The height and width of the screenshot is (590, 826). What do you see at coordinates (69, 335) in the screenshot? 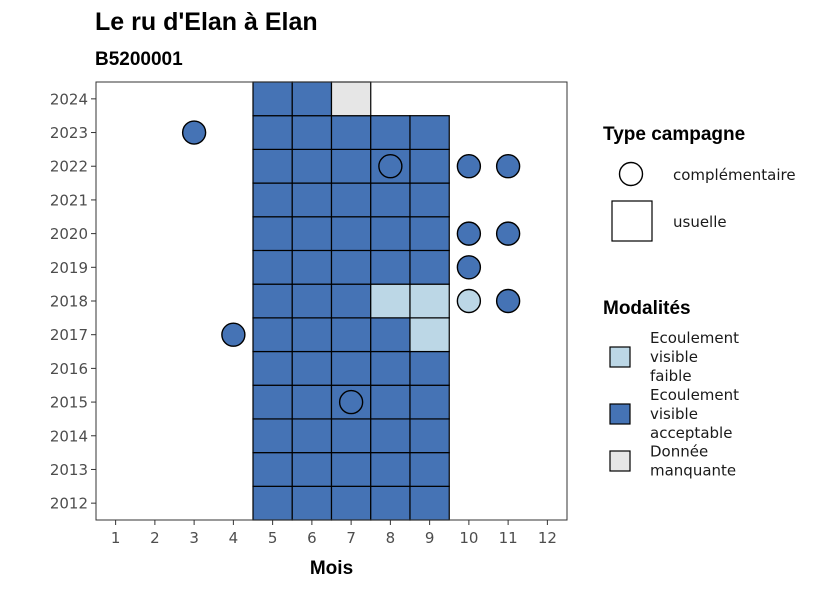
I see `y-tick-label-2017: 2017` at bounding box center [69, 335].